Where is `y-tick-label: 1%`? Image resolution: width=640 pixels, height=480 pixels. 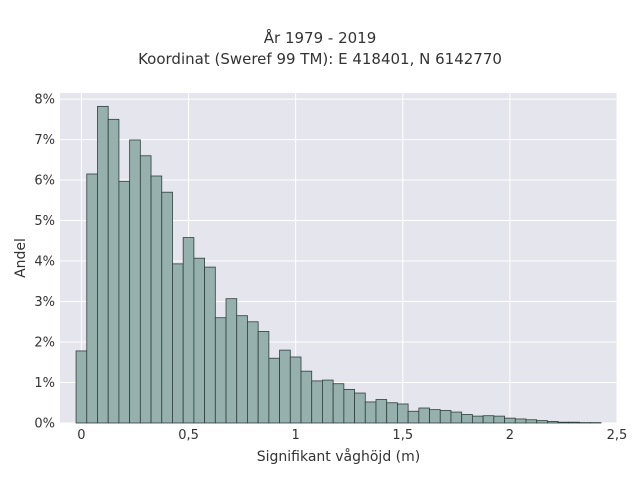
y-tick-label: 1% is located at coordinates (44, 383).